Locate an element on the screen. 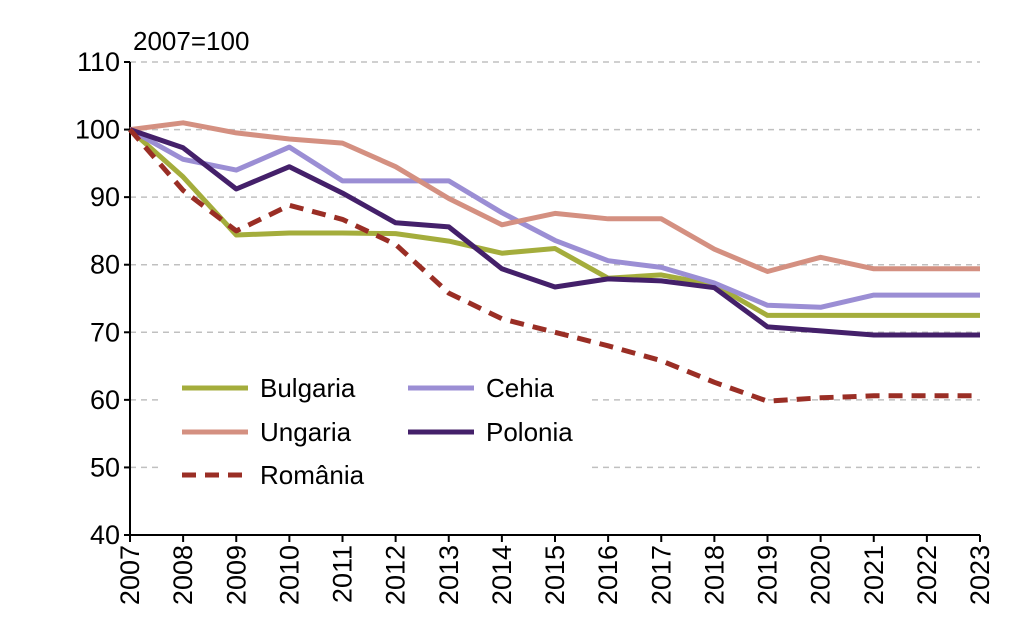 This screenshot has width=1024, height=638. x-tick-label-2010: 2010 is located at coordinates (289, 575).